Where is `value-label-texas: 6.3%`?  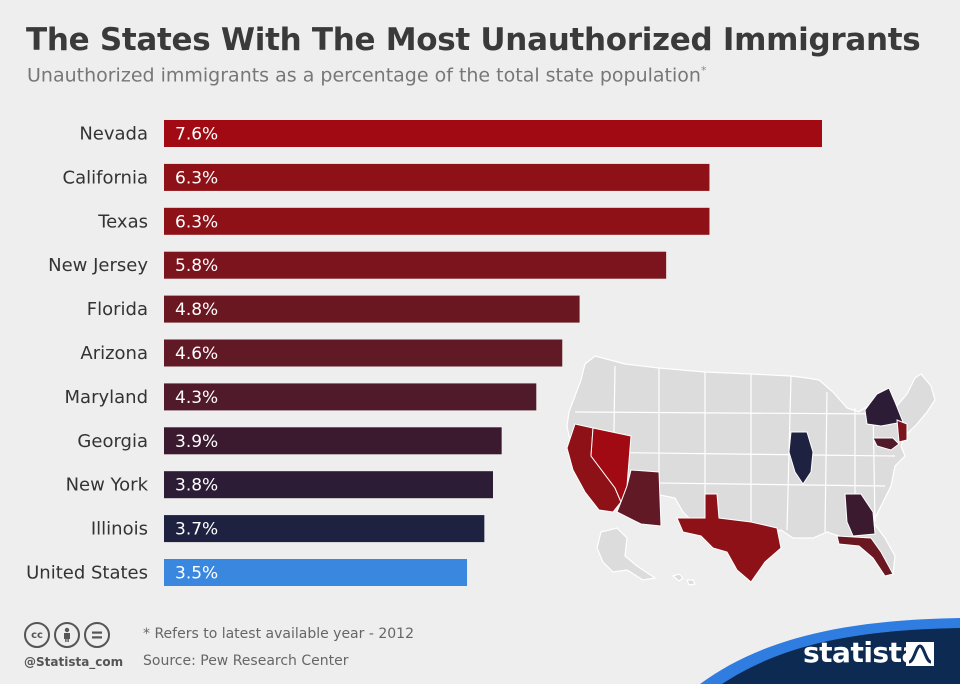 value-label-texas: 6.3% is located at coordinates (196, 222).